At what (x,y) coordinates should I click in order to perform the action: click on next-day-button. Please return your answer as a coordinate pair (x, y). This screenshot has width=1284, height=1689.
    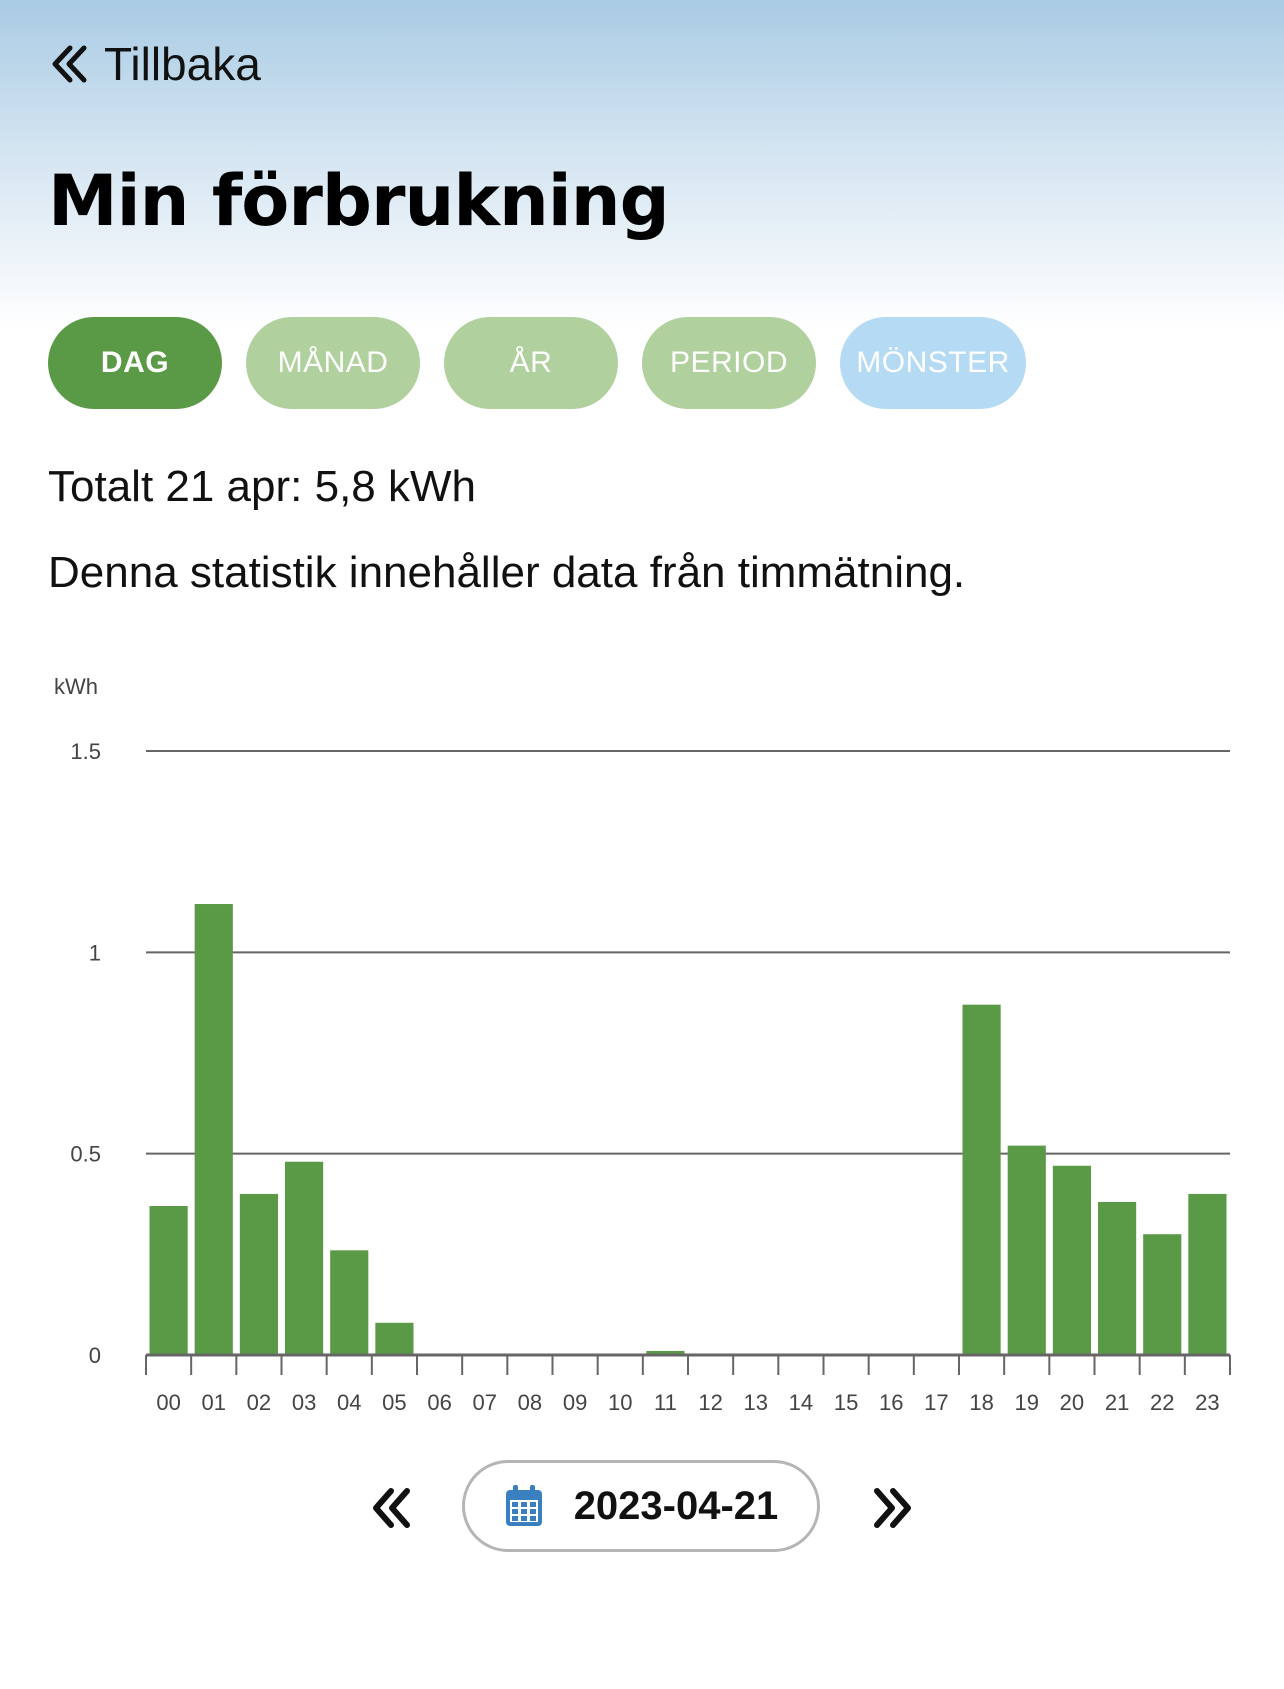
    Looking at the image, I should click on (892, 1508).